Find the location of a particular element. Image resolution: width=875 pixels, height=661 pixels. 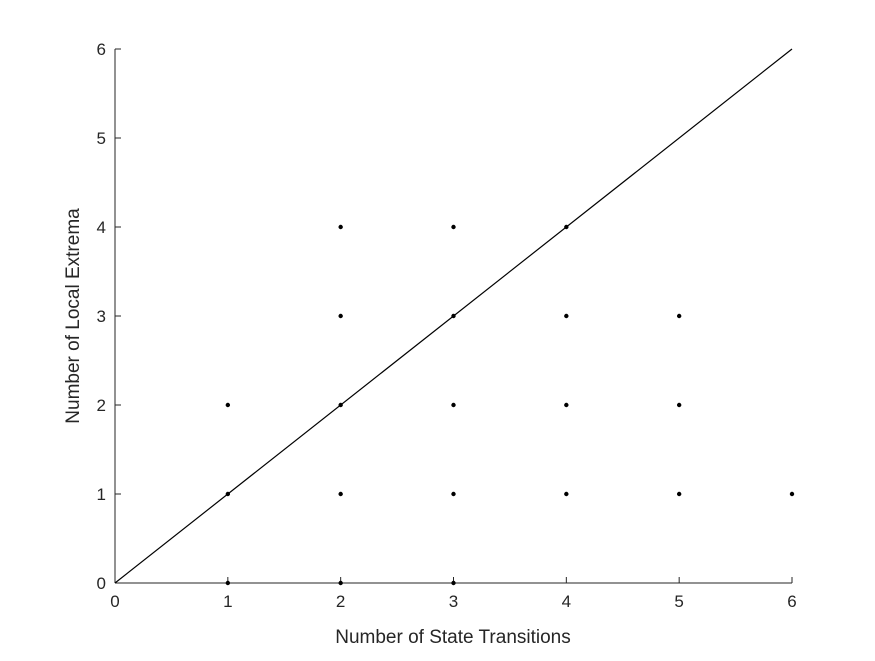

y-axis-label: Number of Local Extrema is located at coordinates (73, 316).